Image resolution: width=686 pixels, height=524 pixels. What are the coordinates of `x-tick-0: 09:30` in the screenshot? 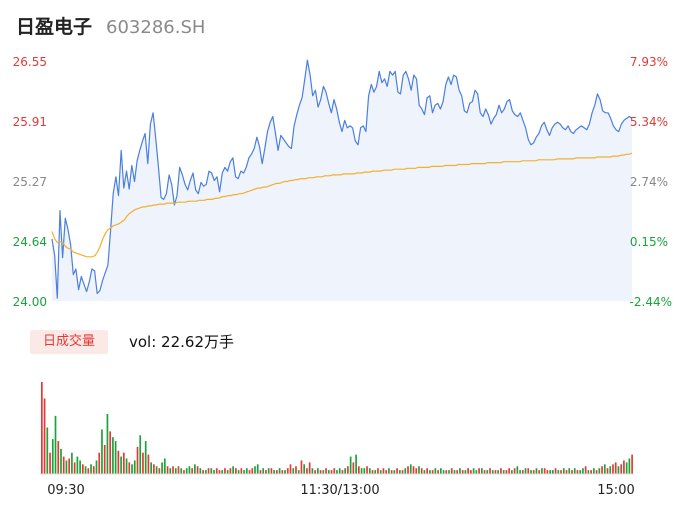 It's located at (65, 490).